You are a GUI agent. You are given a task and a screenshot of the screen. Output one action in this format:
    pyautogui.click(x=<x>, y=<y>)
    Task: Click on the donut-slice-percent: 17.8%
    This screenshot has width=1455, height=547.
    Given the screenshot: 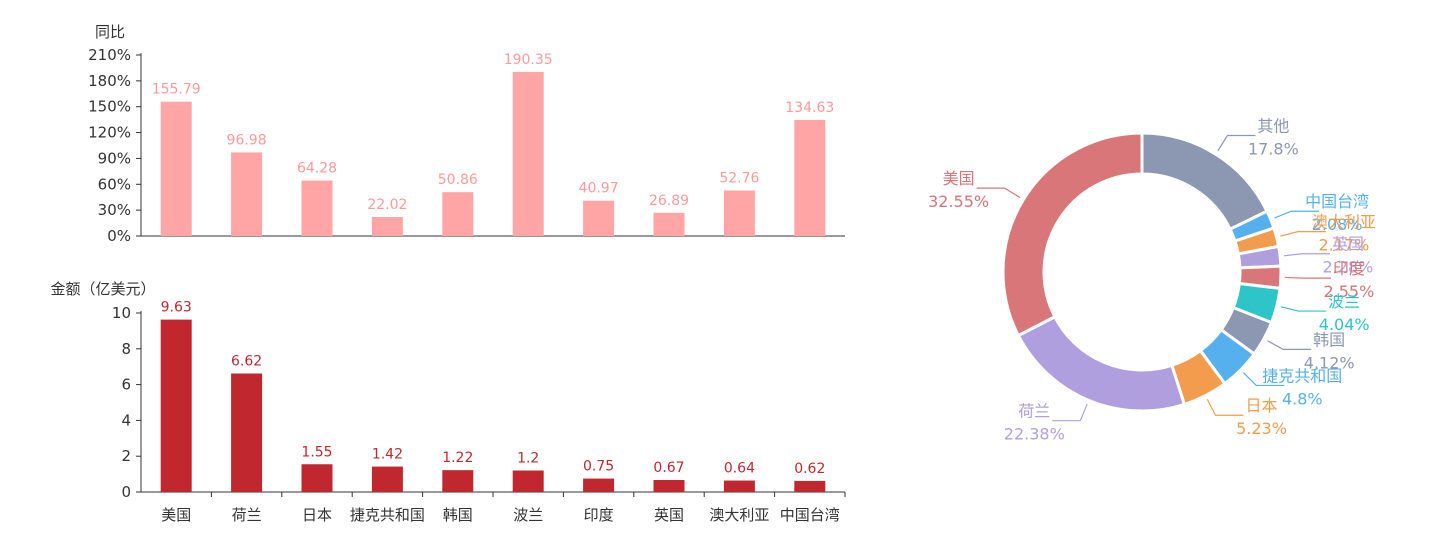 What is the action you would take?
    pyautogui.click(x=1273, y=149)
    